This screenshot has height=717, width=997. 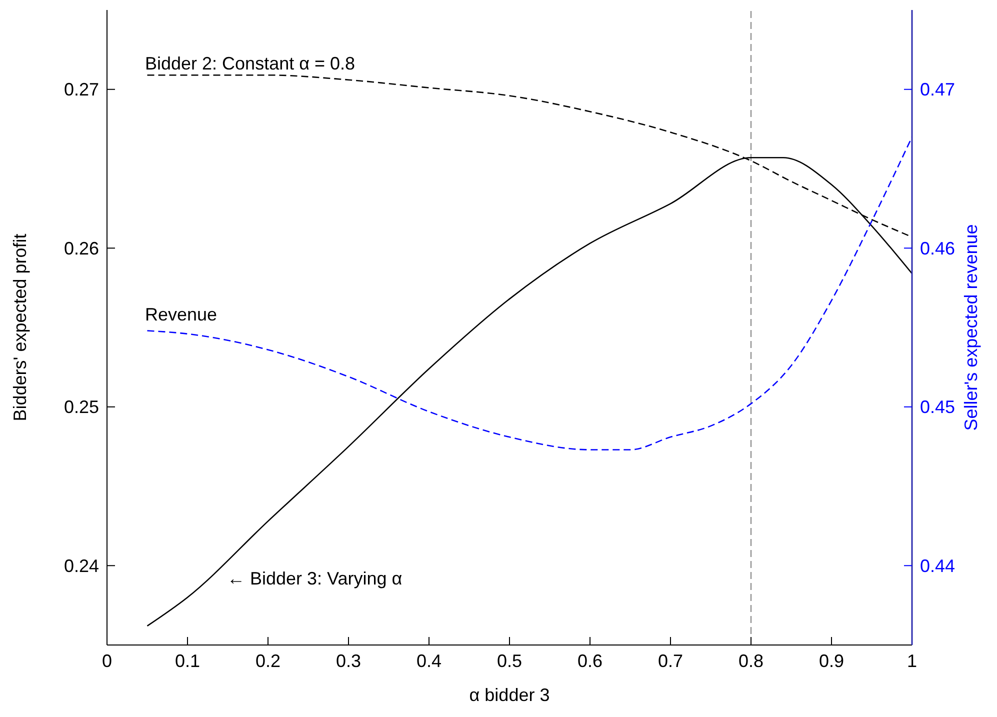 I want to click on x-tick-label: 0.9, so click(x=831, y=661).